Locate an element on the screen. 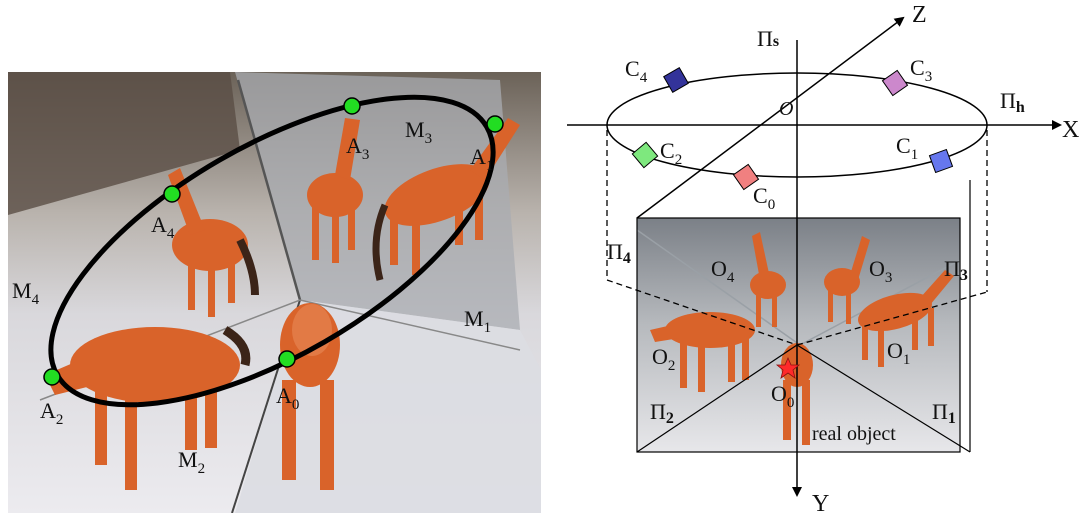  room-shadow is located at coordinates (124, 143).